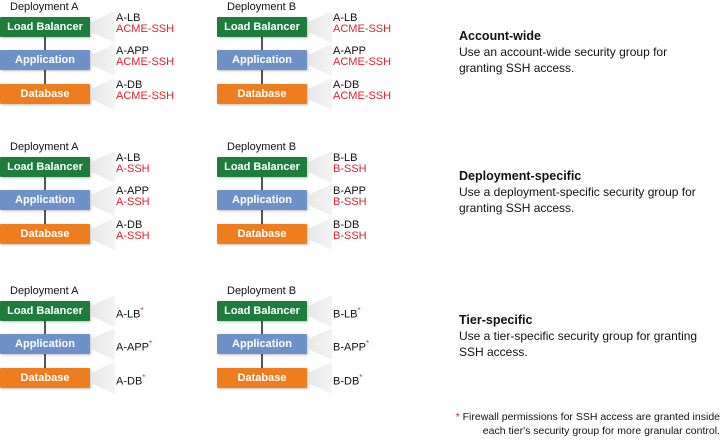 The image size is (725, 440). I want to click on security-group-label: B-APP*, so click(351, 346).